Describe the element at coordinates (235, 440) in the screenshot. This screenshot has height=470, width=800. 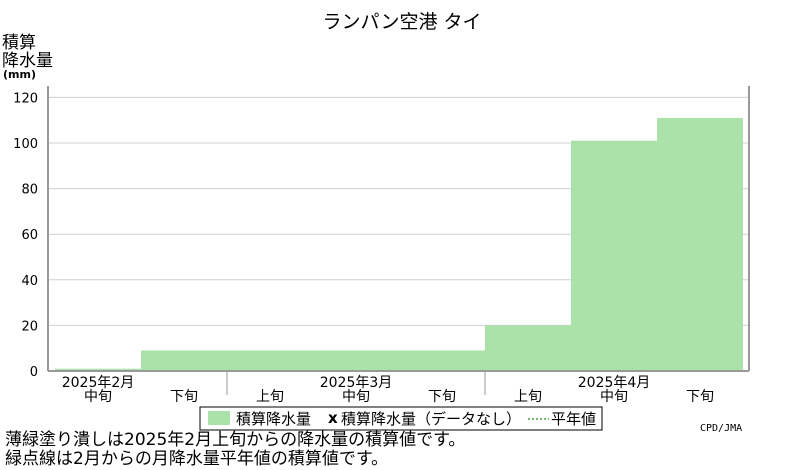
I see `caption-line-1: 薄緑塗り潰しは2025年2月上旬からの降水量の積算値です。` at that location.